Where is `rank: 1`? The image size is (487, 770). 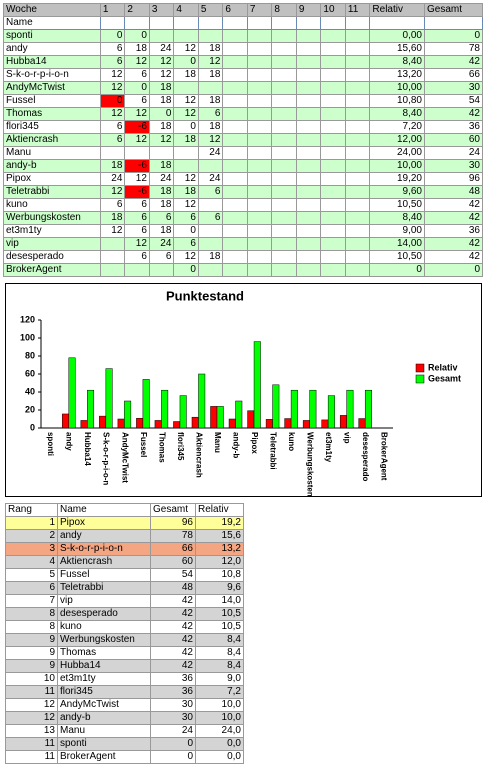 rank: 1 is located at coordinates (31, 523).